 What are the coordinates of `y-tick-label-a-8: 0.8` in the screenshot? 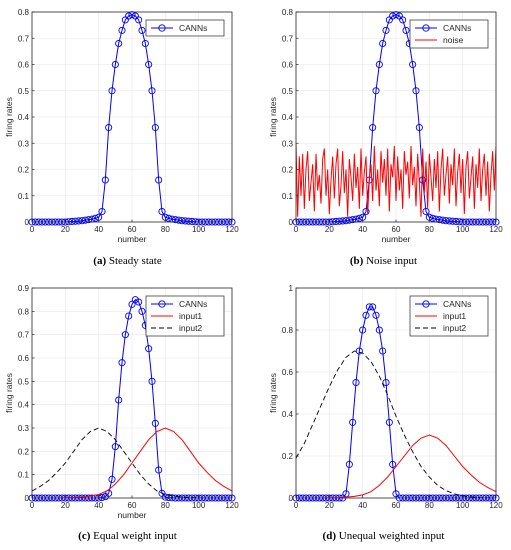 It's located at (24, 12).